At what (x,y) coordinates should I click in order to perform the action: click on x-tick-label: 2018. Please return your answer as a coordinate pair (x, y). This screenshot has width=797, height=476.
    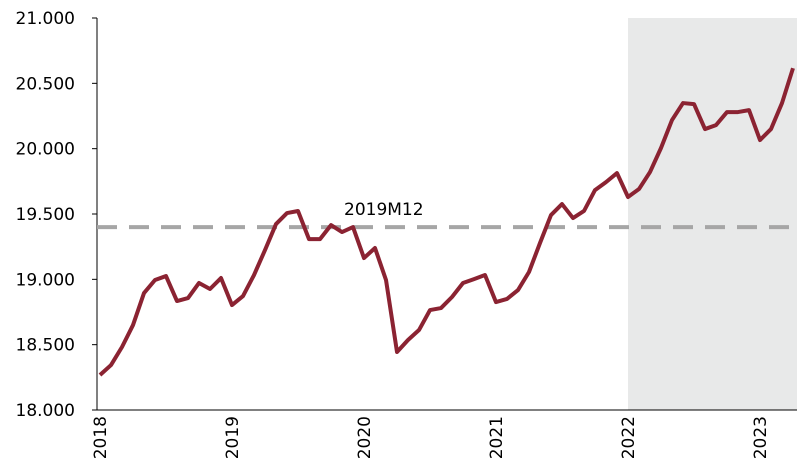
    Looking at the image, I should click on (101, 437).